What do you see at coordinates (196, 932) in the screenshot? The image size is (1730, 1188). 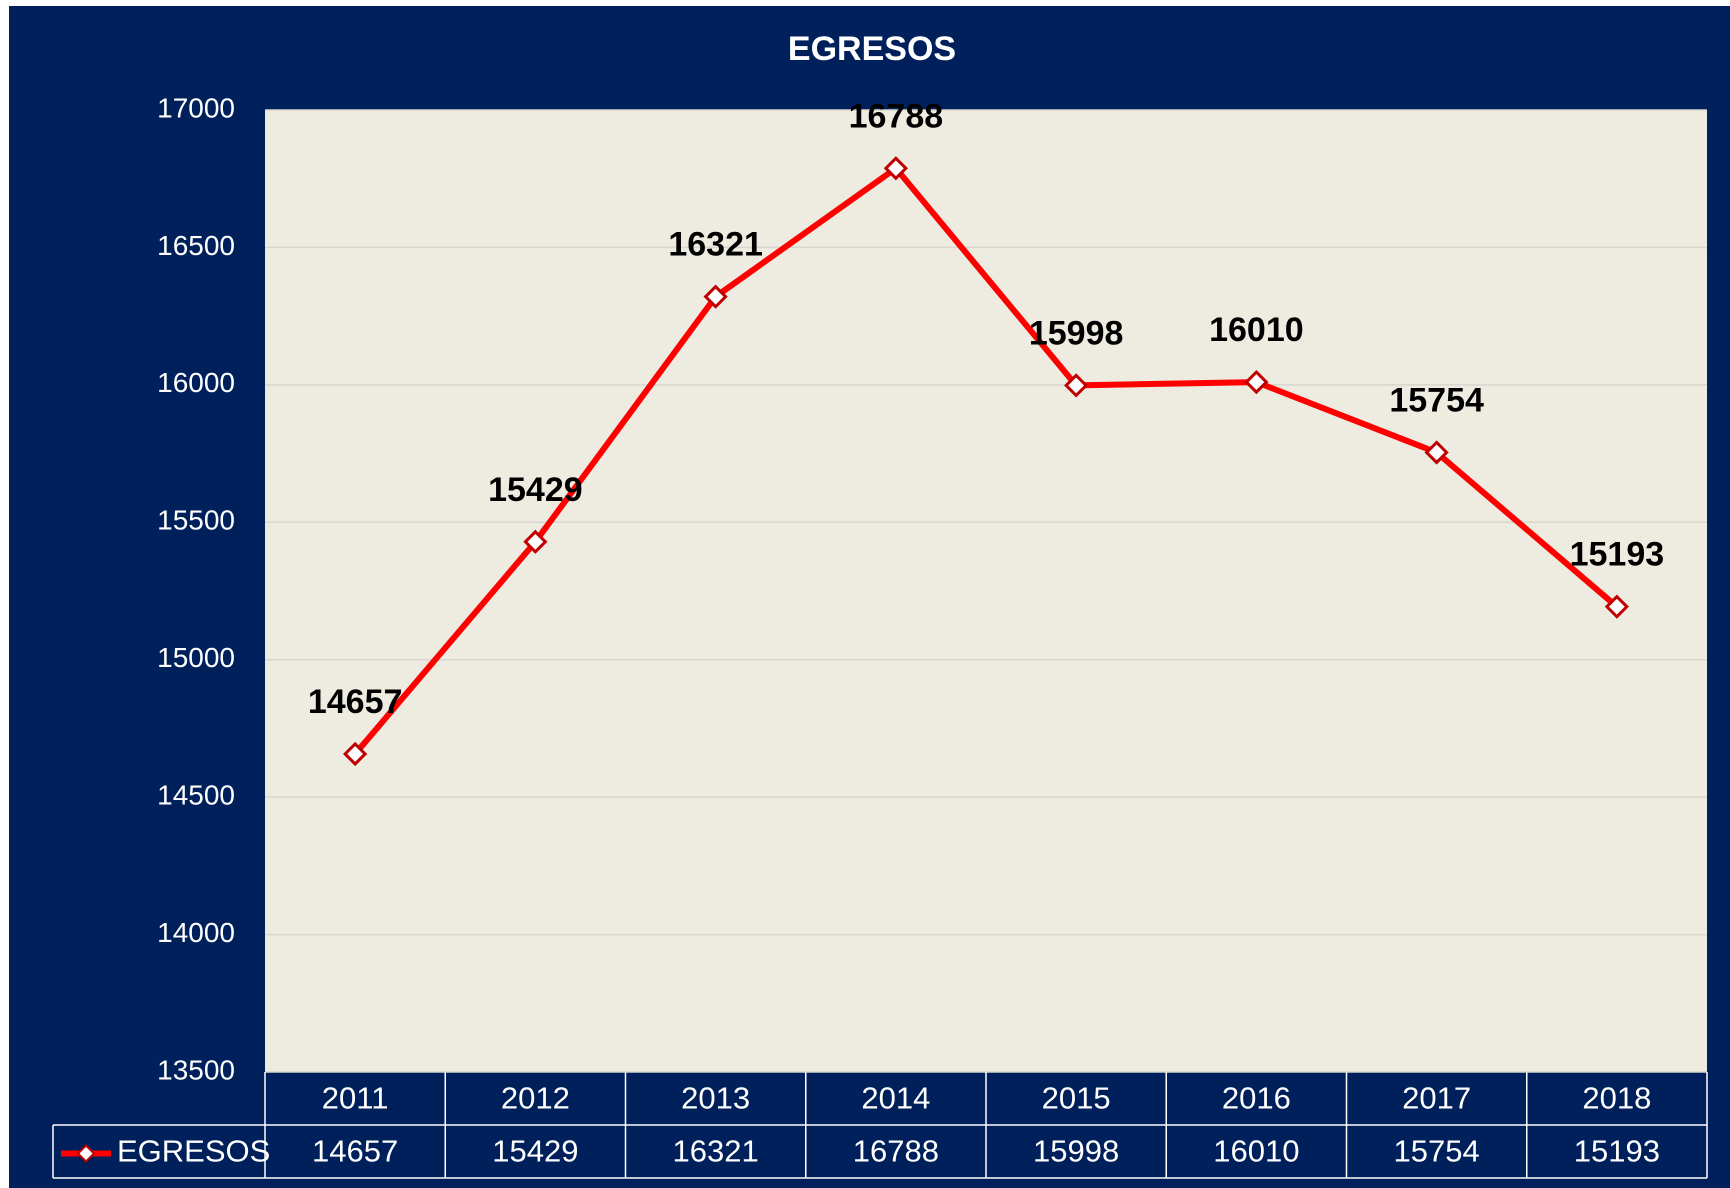 I see `y-tick-label: 14000` at bounding box center [196, 932].